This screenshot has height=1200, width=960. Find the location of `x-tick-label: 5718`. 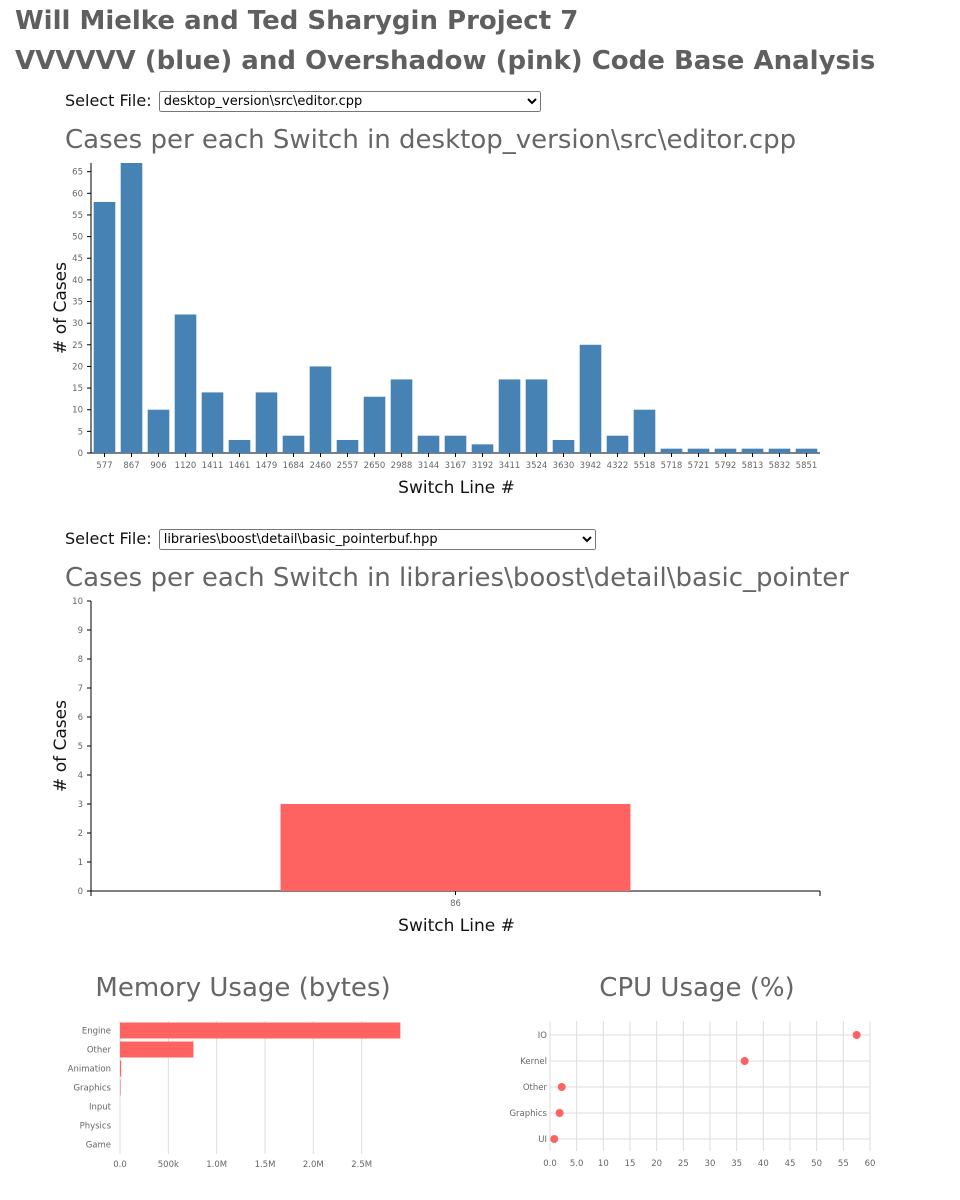

x-tick-label: 5718 is located at coordinates (672, 466).